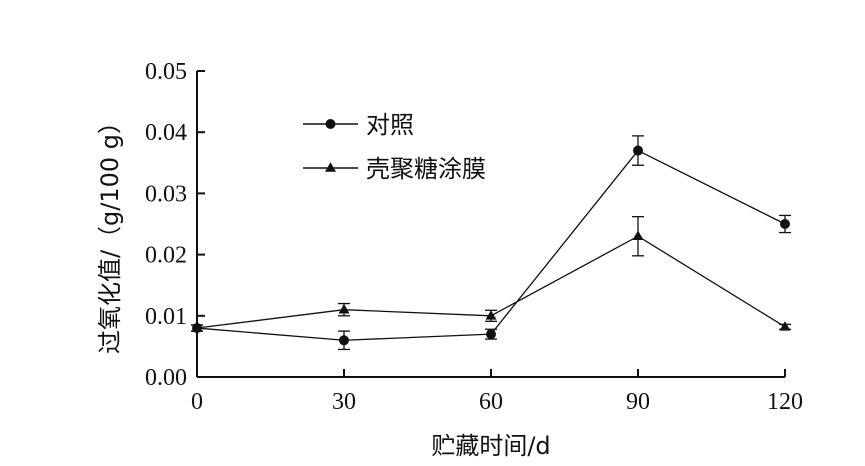  I want to click on x-tick-label: 90, so click(638, 402).